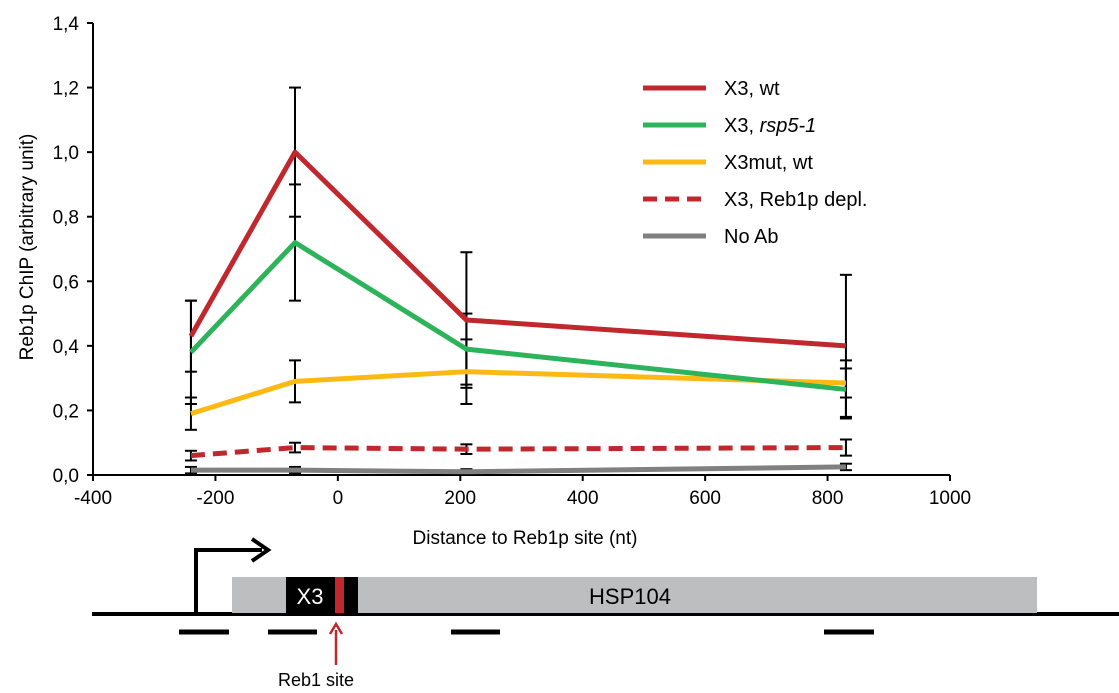 This screenshot has width=1119, height=693. I want to click on y-tick-label: 0,6, so click(66, 282).